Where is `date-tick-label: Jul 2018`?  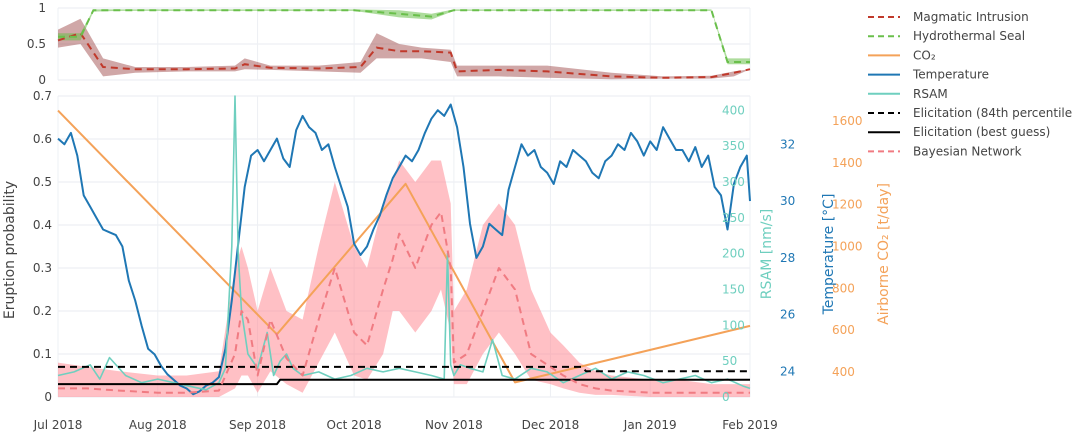
date-tick-label: Jul 2018 is located at coordinates (58, 425).